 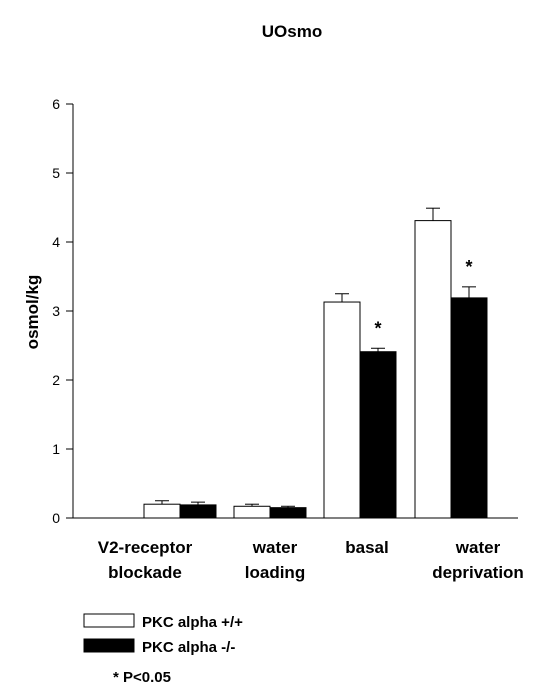 What do you see at coordinates (292, 31) in the screenshot?
I see `chart-title: UOsmo` at bounding box center [292, 31].